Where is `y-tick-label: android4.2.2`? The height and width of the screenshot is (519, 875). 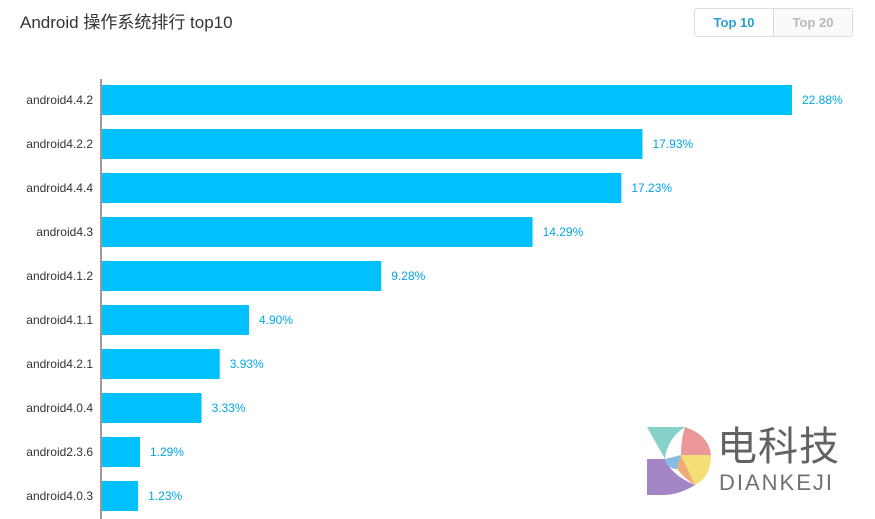
y-tick-label: android4.2.2 is located at coordinates (59, 144).